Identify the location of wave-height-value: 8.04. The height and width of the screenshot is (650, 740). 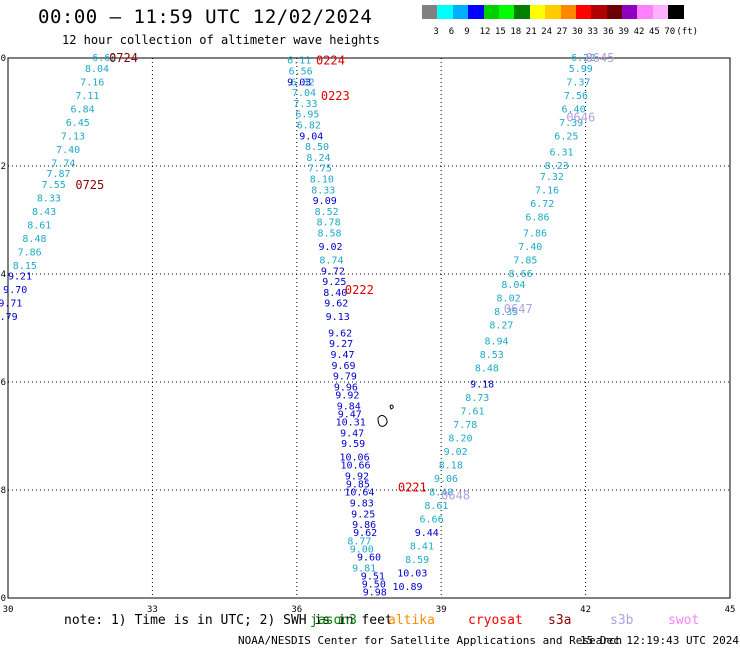
(513, 285).